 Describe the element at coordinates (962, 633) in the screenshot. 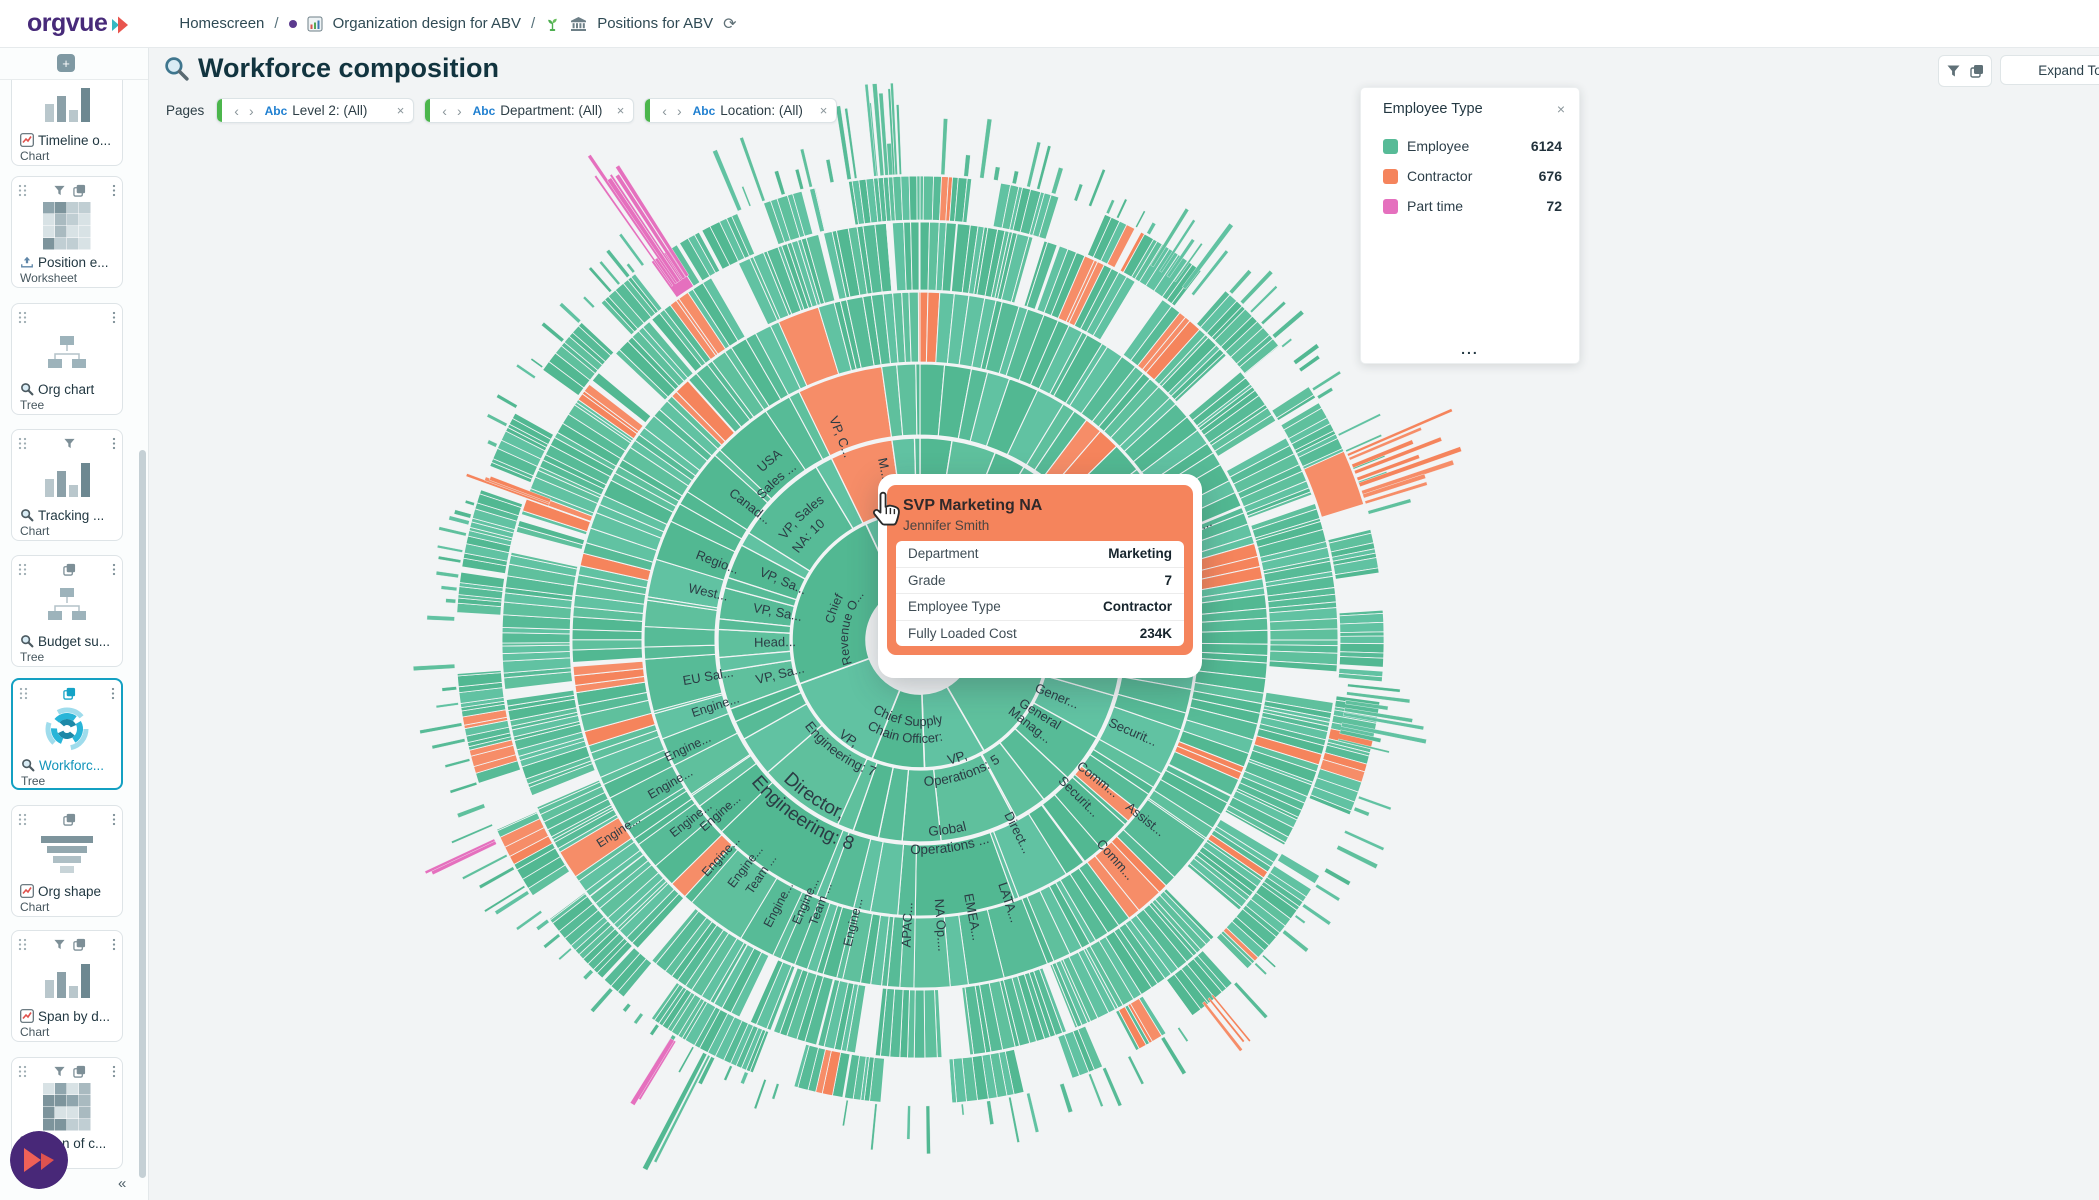

I see `tooltip-row-label: Fully Loaded Cost` at that location.